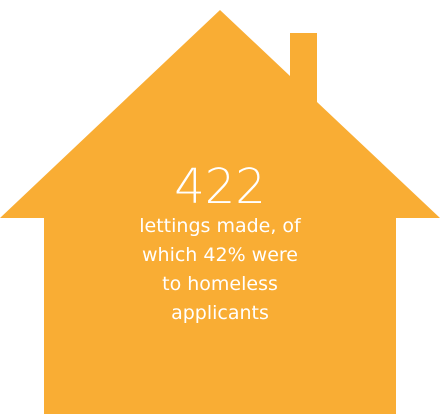 The height and width of the screenshot is (414, 440). What do you see at coordinates (220, 226) in the screenshot?
I see `stat-caption-line-1: lettings made, of` at bounding box center [220, 226].